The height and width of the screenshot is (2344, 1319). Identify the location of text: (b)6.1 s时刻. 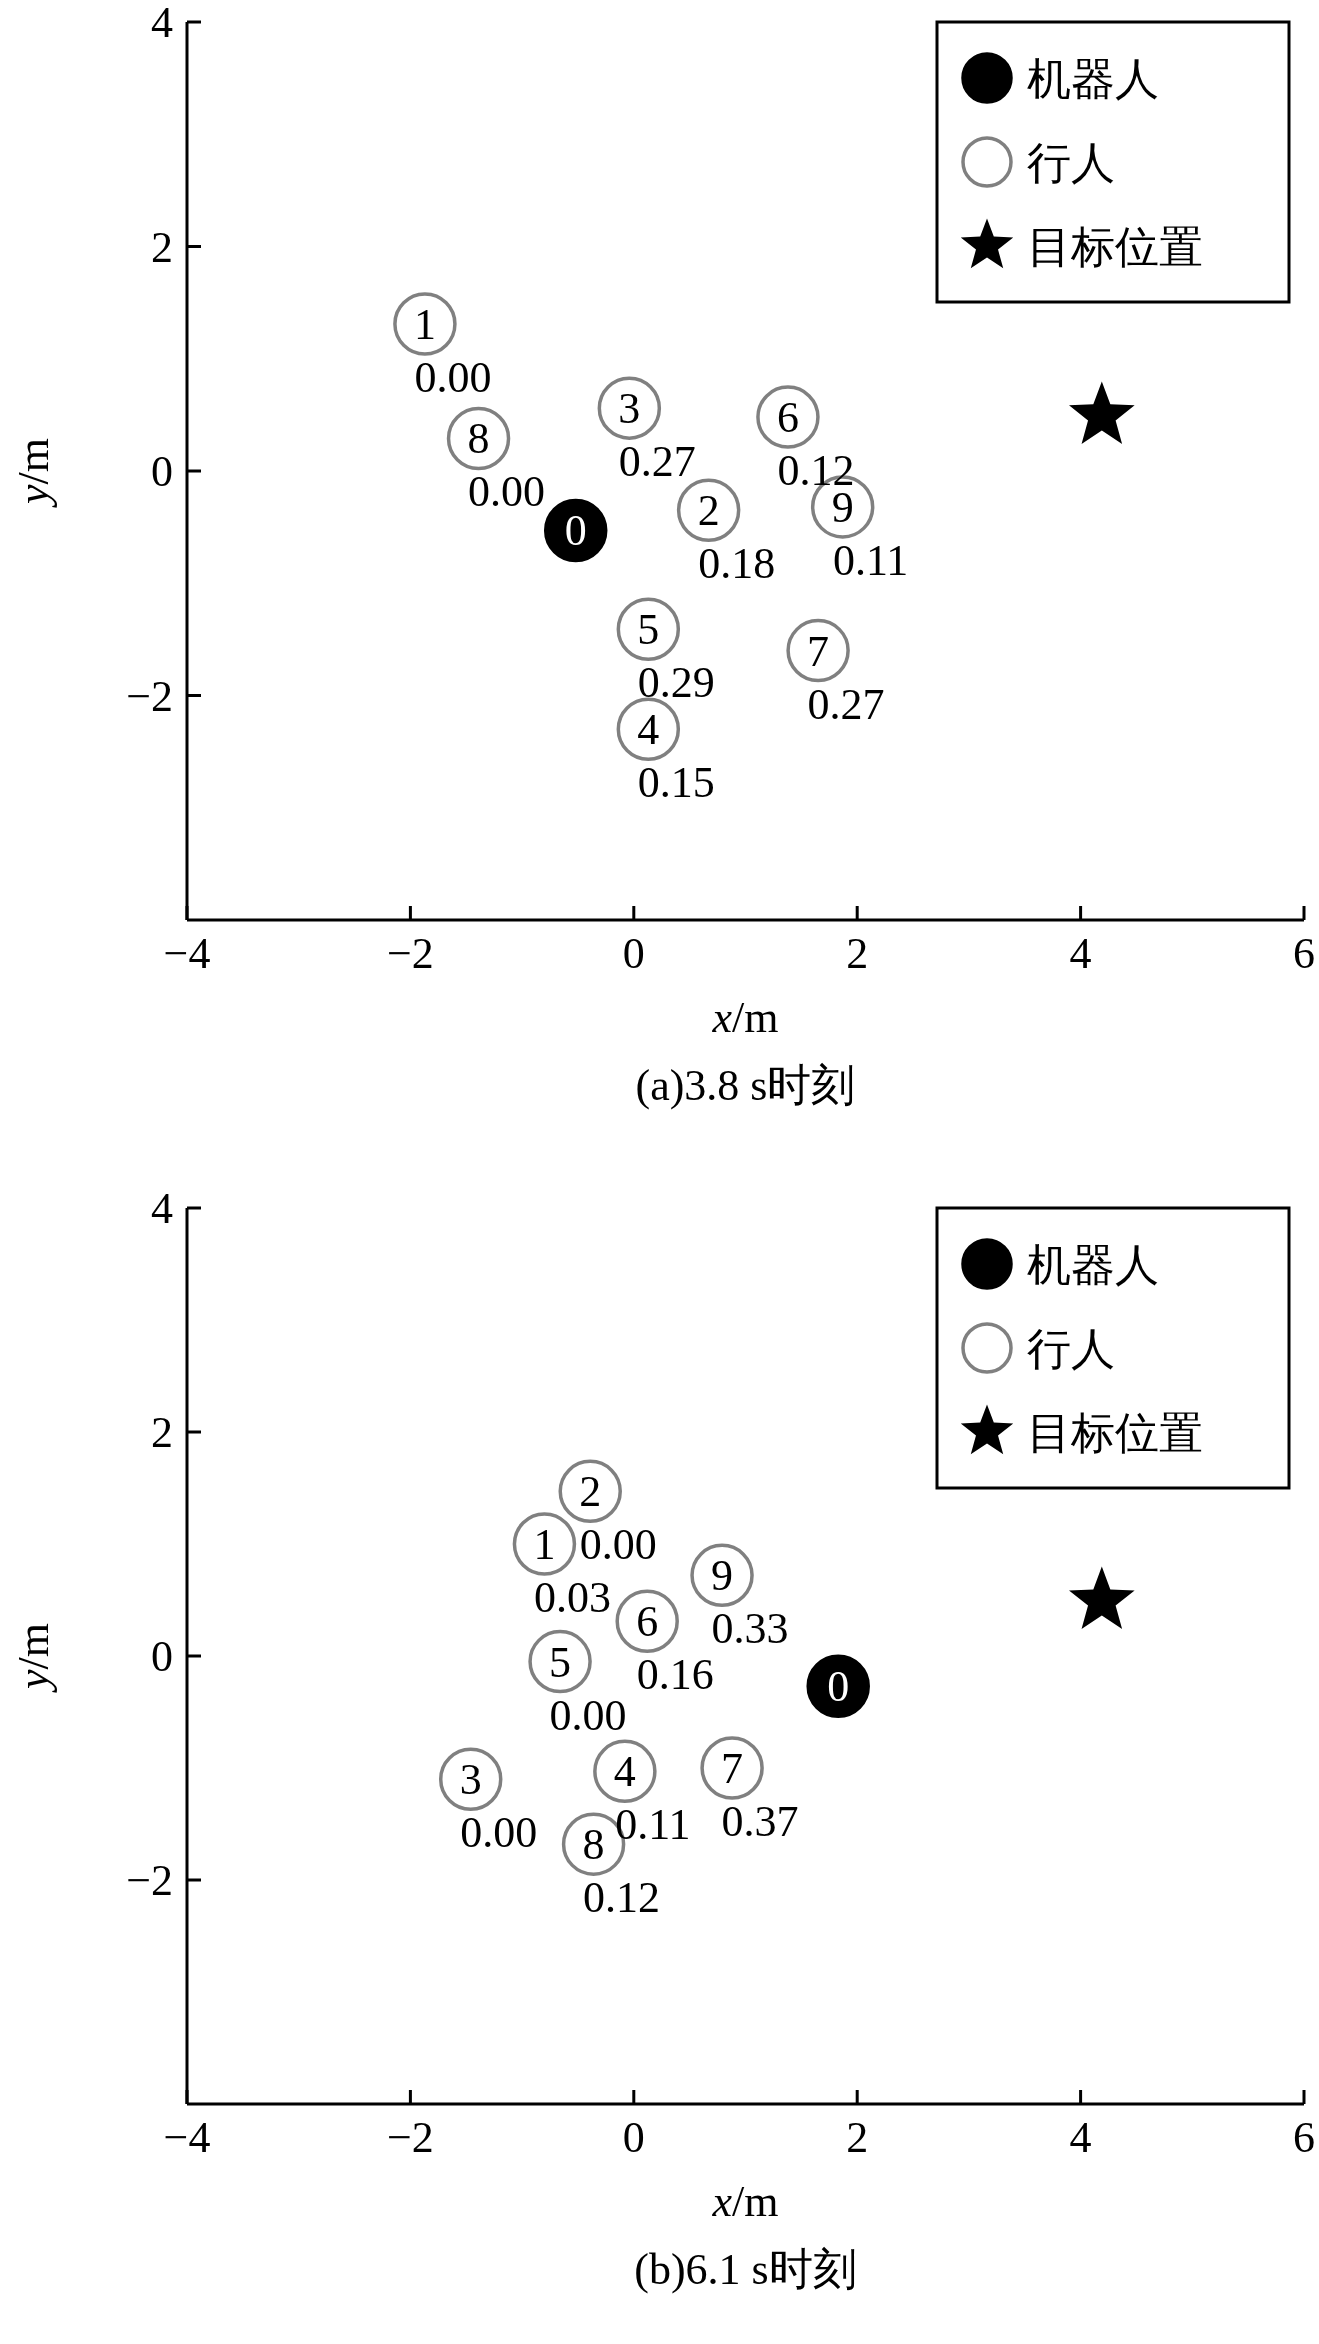
(745, 2269).